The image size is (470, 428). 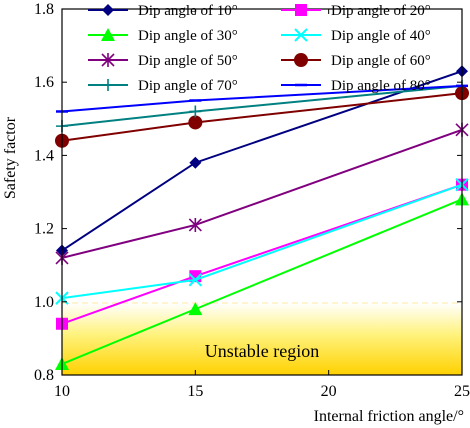 I want to click on legend-label: Dip angle of 20°, so click(x=381, y=11).